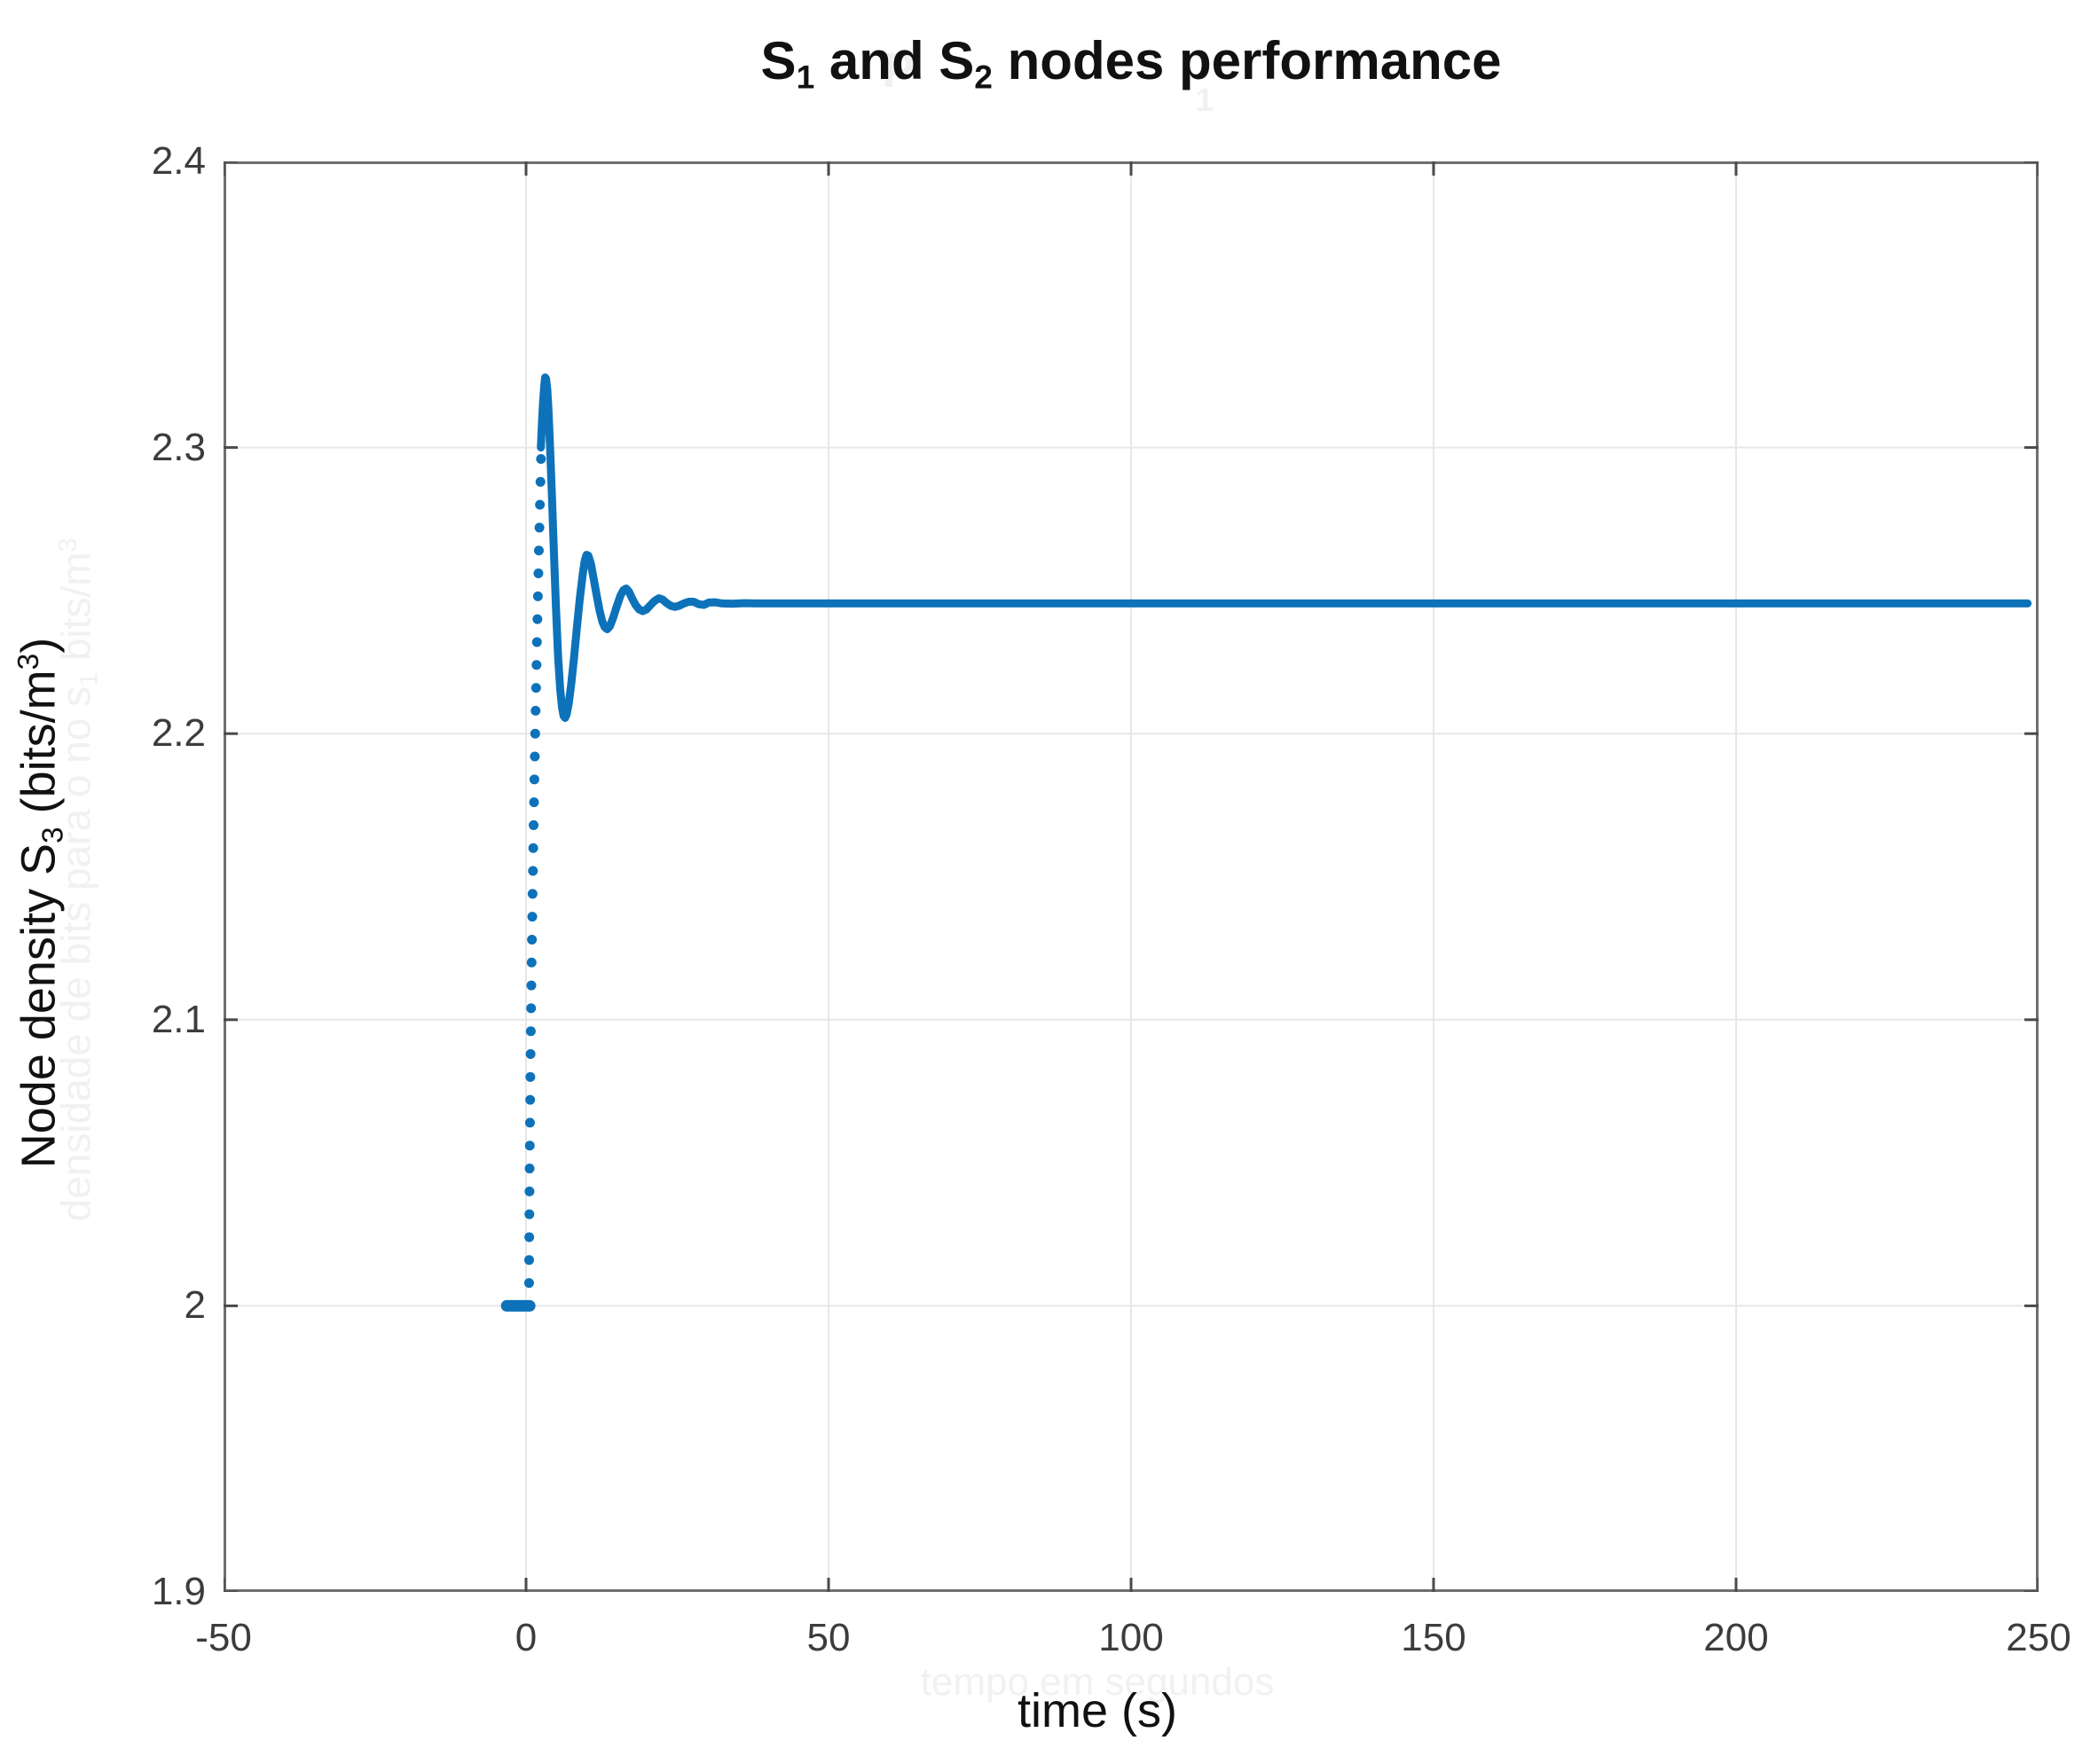 The image size is (2098, 1764). Describe the element at coordinates (179, 161) in the screenshot. I see `y-tick-label: 2.4` at that location.